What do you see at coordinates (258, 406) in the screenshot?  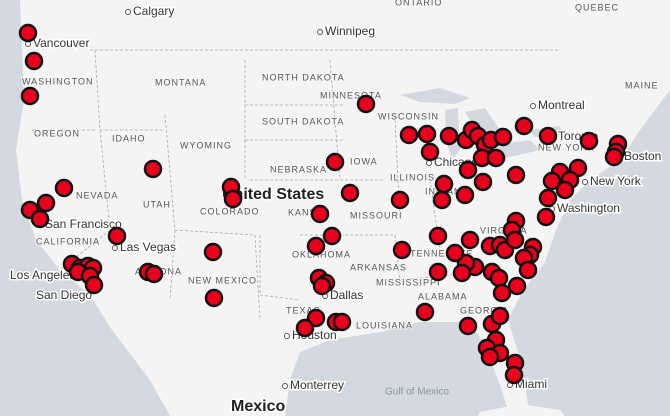 I see `country-label: Mexico` at bounding box center [258, 406].